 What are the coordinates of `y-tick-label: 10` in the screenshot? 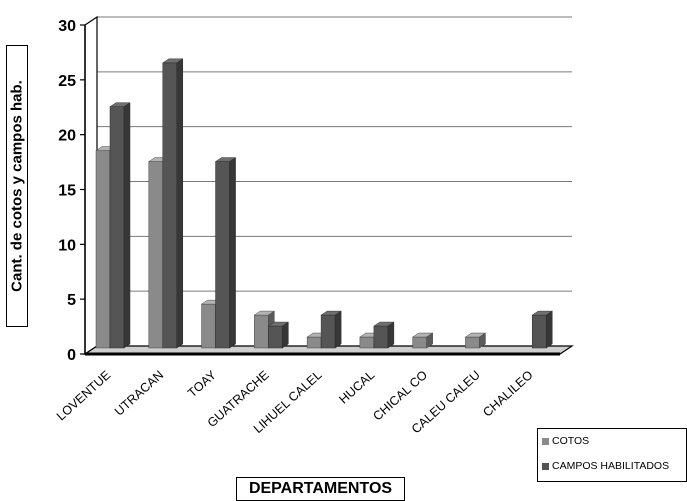 It's located at (67, 245).